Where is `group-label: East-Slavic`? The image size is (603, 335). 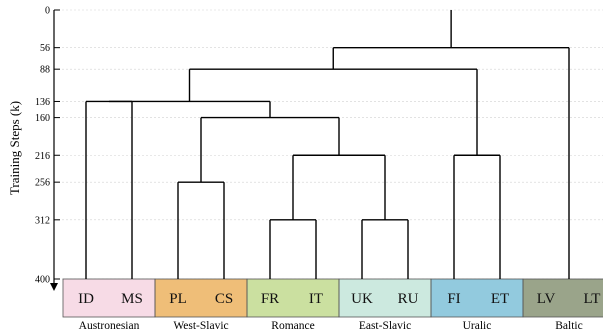
group-label: East-Slavic is located at coordinates (385, 326).